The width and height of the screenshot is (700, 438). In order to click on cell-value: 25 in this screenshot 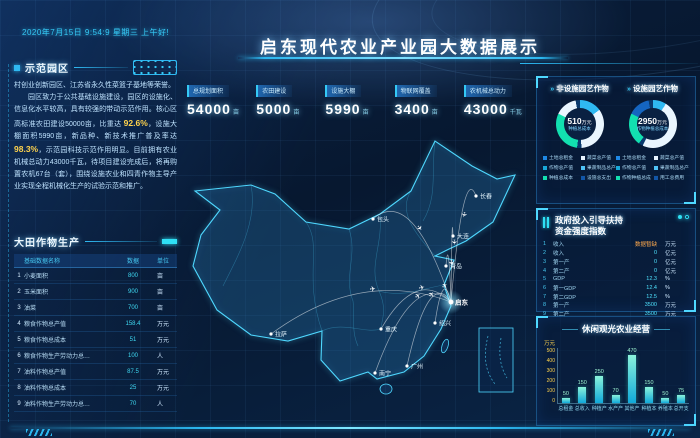, I will do `click(133, 387)`.